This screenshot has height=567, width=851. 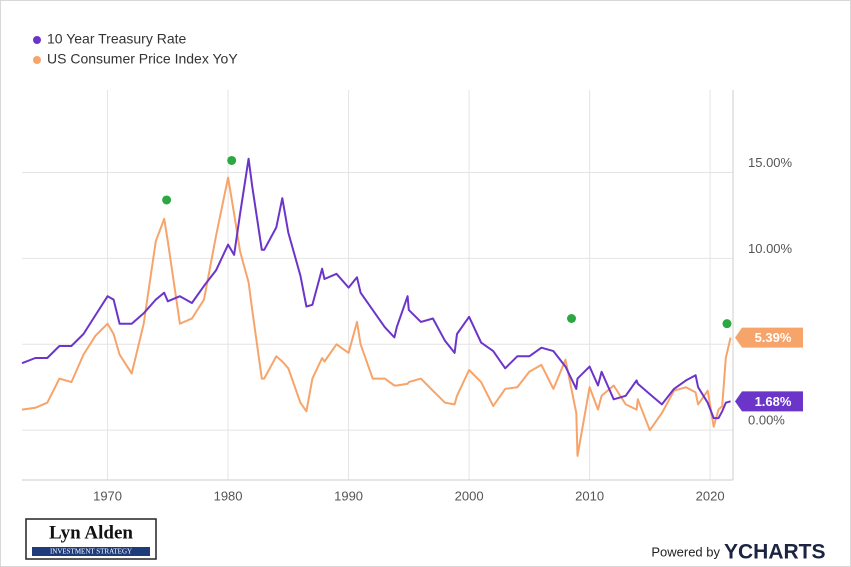 I want to click on y-tick-label: 10.00%, so click(x=770, y=248).